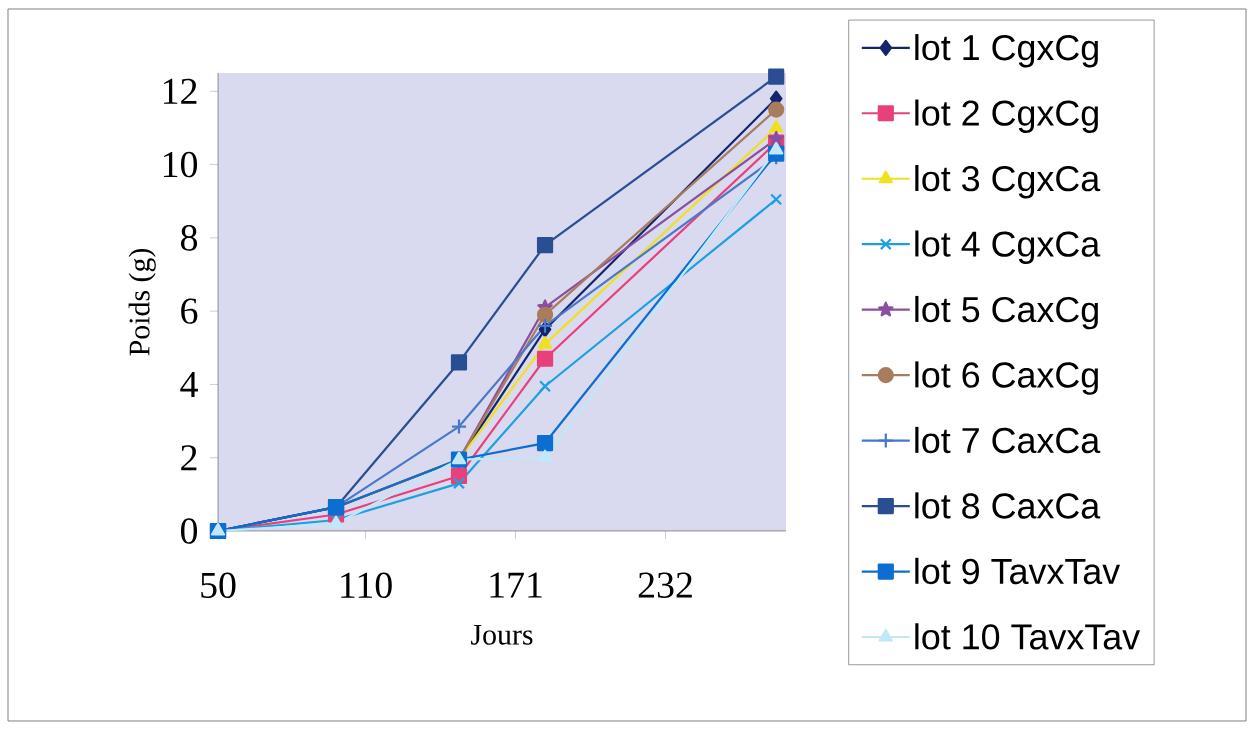 This screenshot has width=1254, height=731. Describe the element at coordinates (189, 384) in the screenshot. I see `y-tick-label: 4` at that location.